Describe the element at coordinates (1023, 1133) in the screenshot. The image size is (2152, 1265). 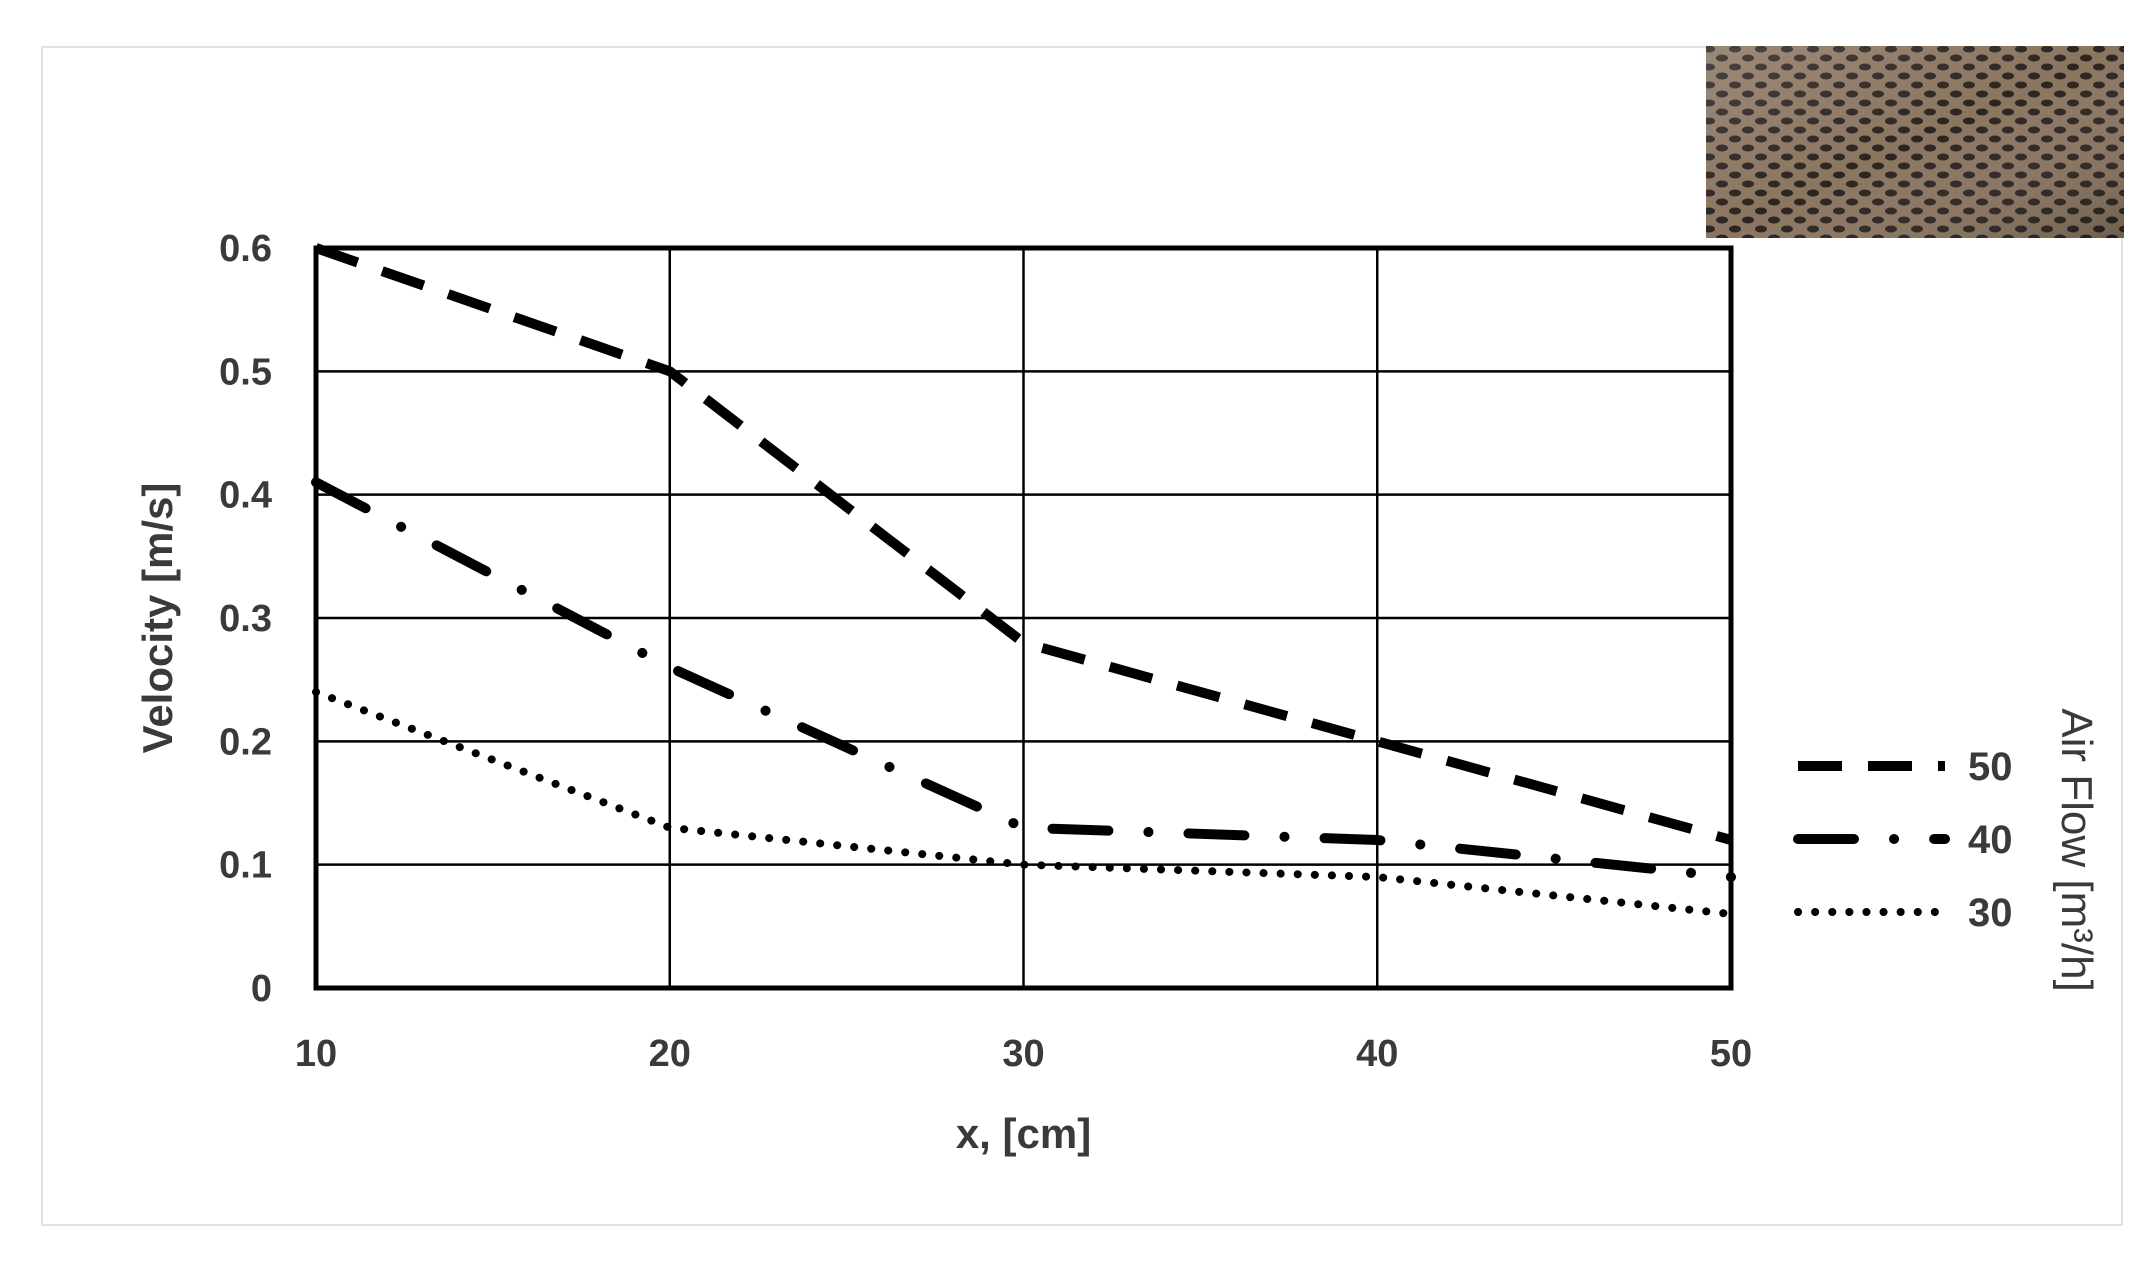
I see `x-axis-title: x, [cm]` at that location.